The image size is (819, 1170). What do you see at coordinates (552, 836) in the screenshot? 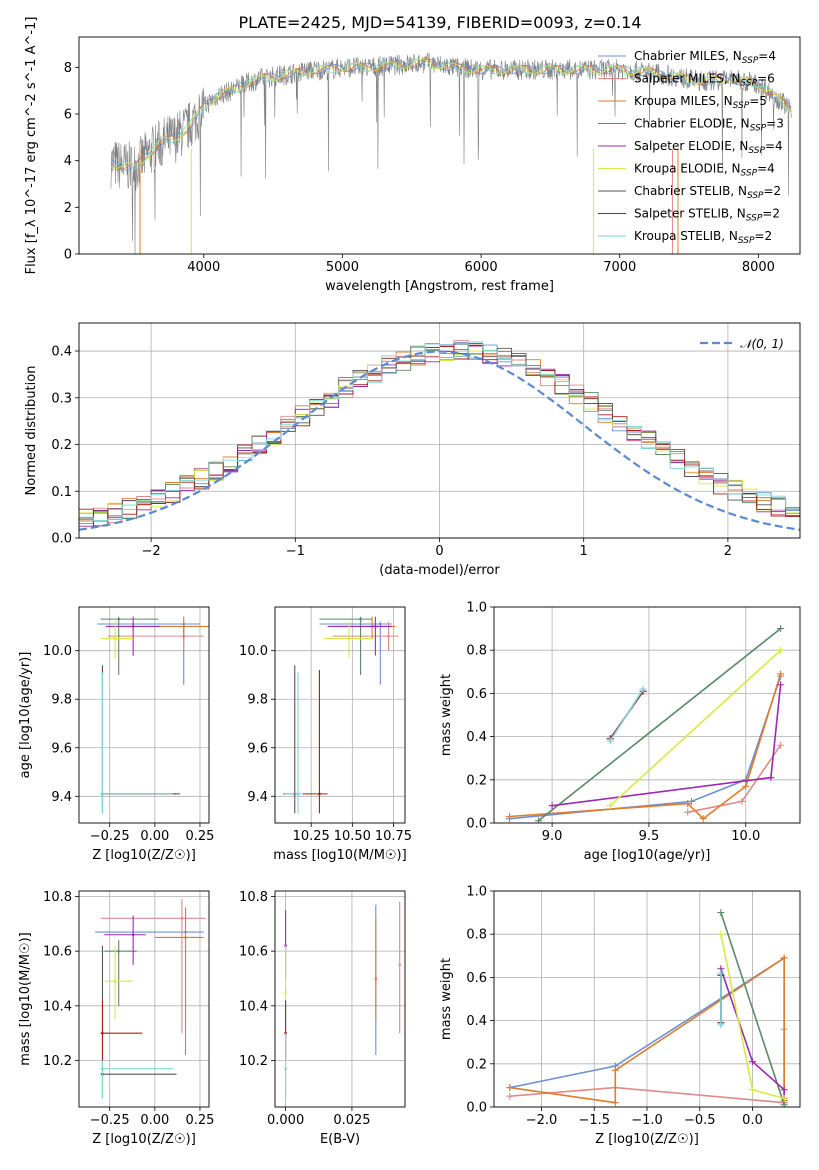
I see `x-tick-label: 9.0` at bounding box center [552, 836].